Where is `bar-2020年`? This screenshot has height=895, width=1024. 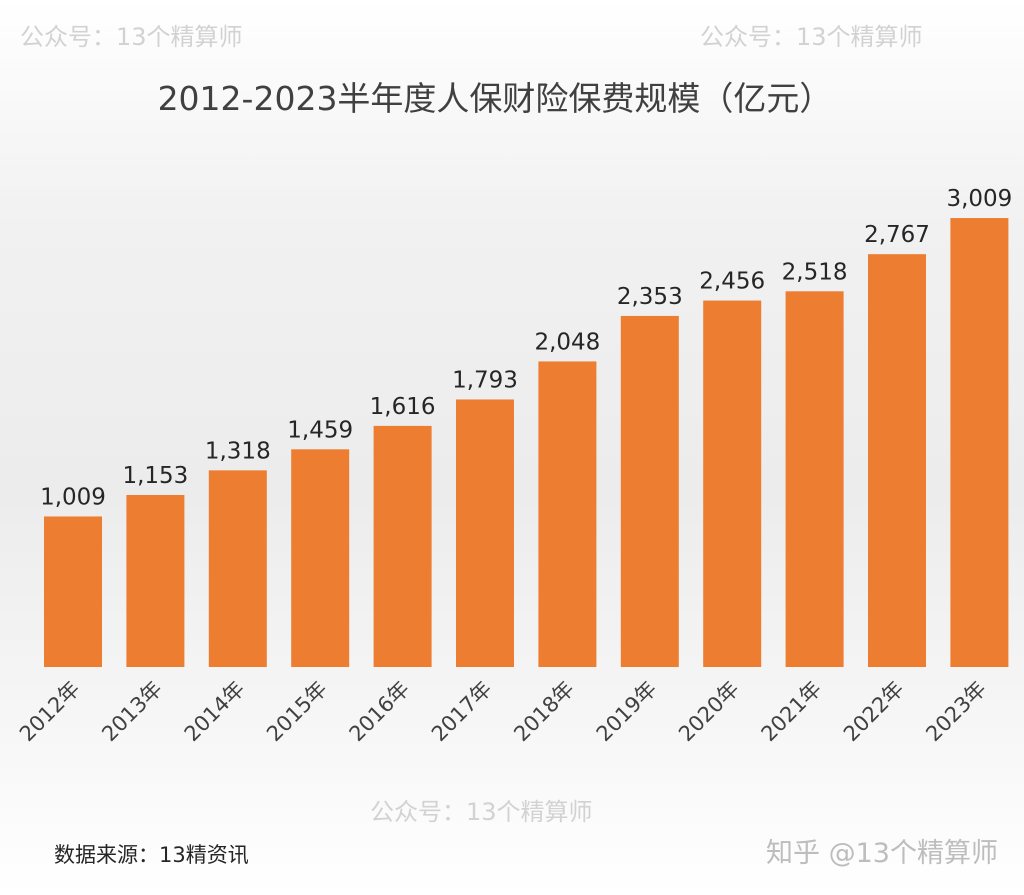
bar-2020年 is located at coordinates (732, 483).